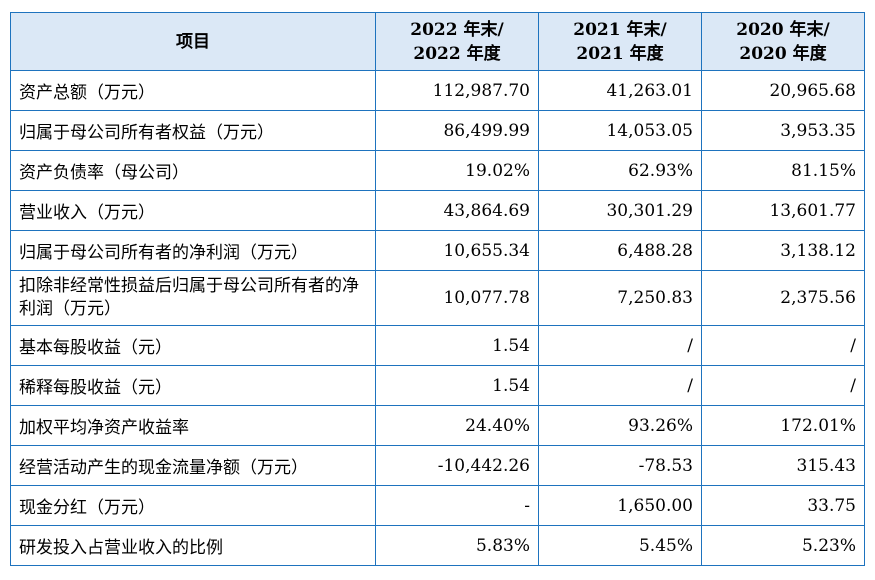 This screenshot has width=875, height=580. I want to click on cell-2021: 93.26%, so click(620, 425).